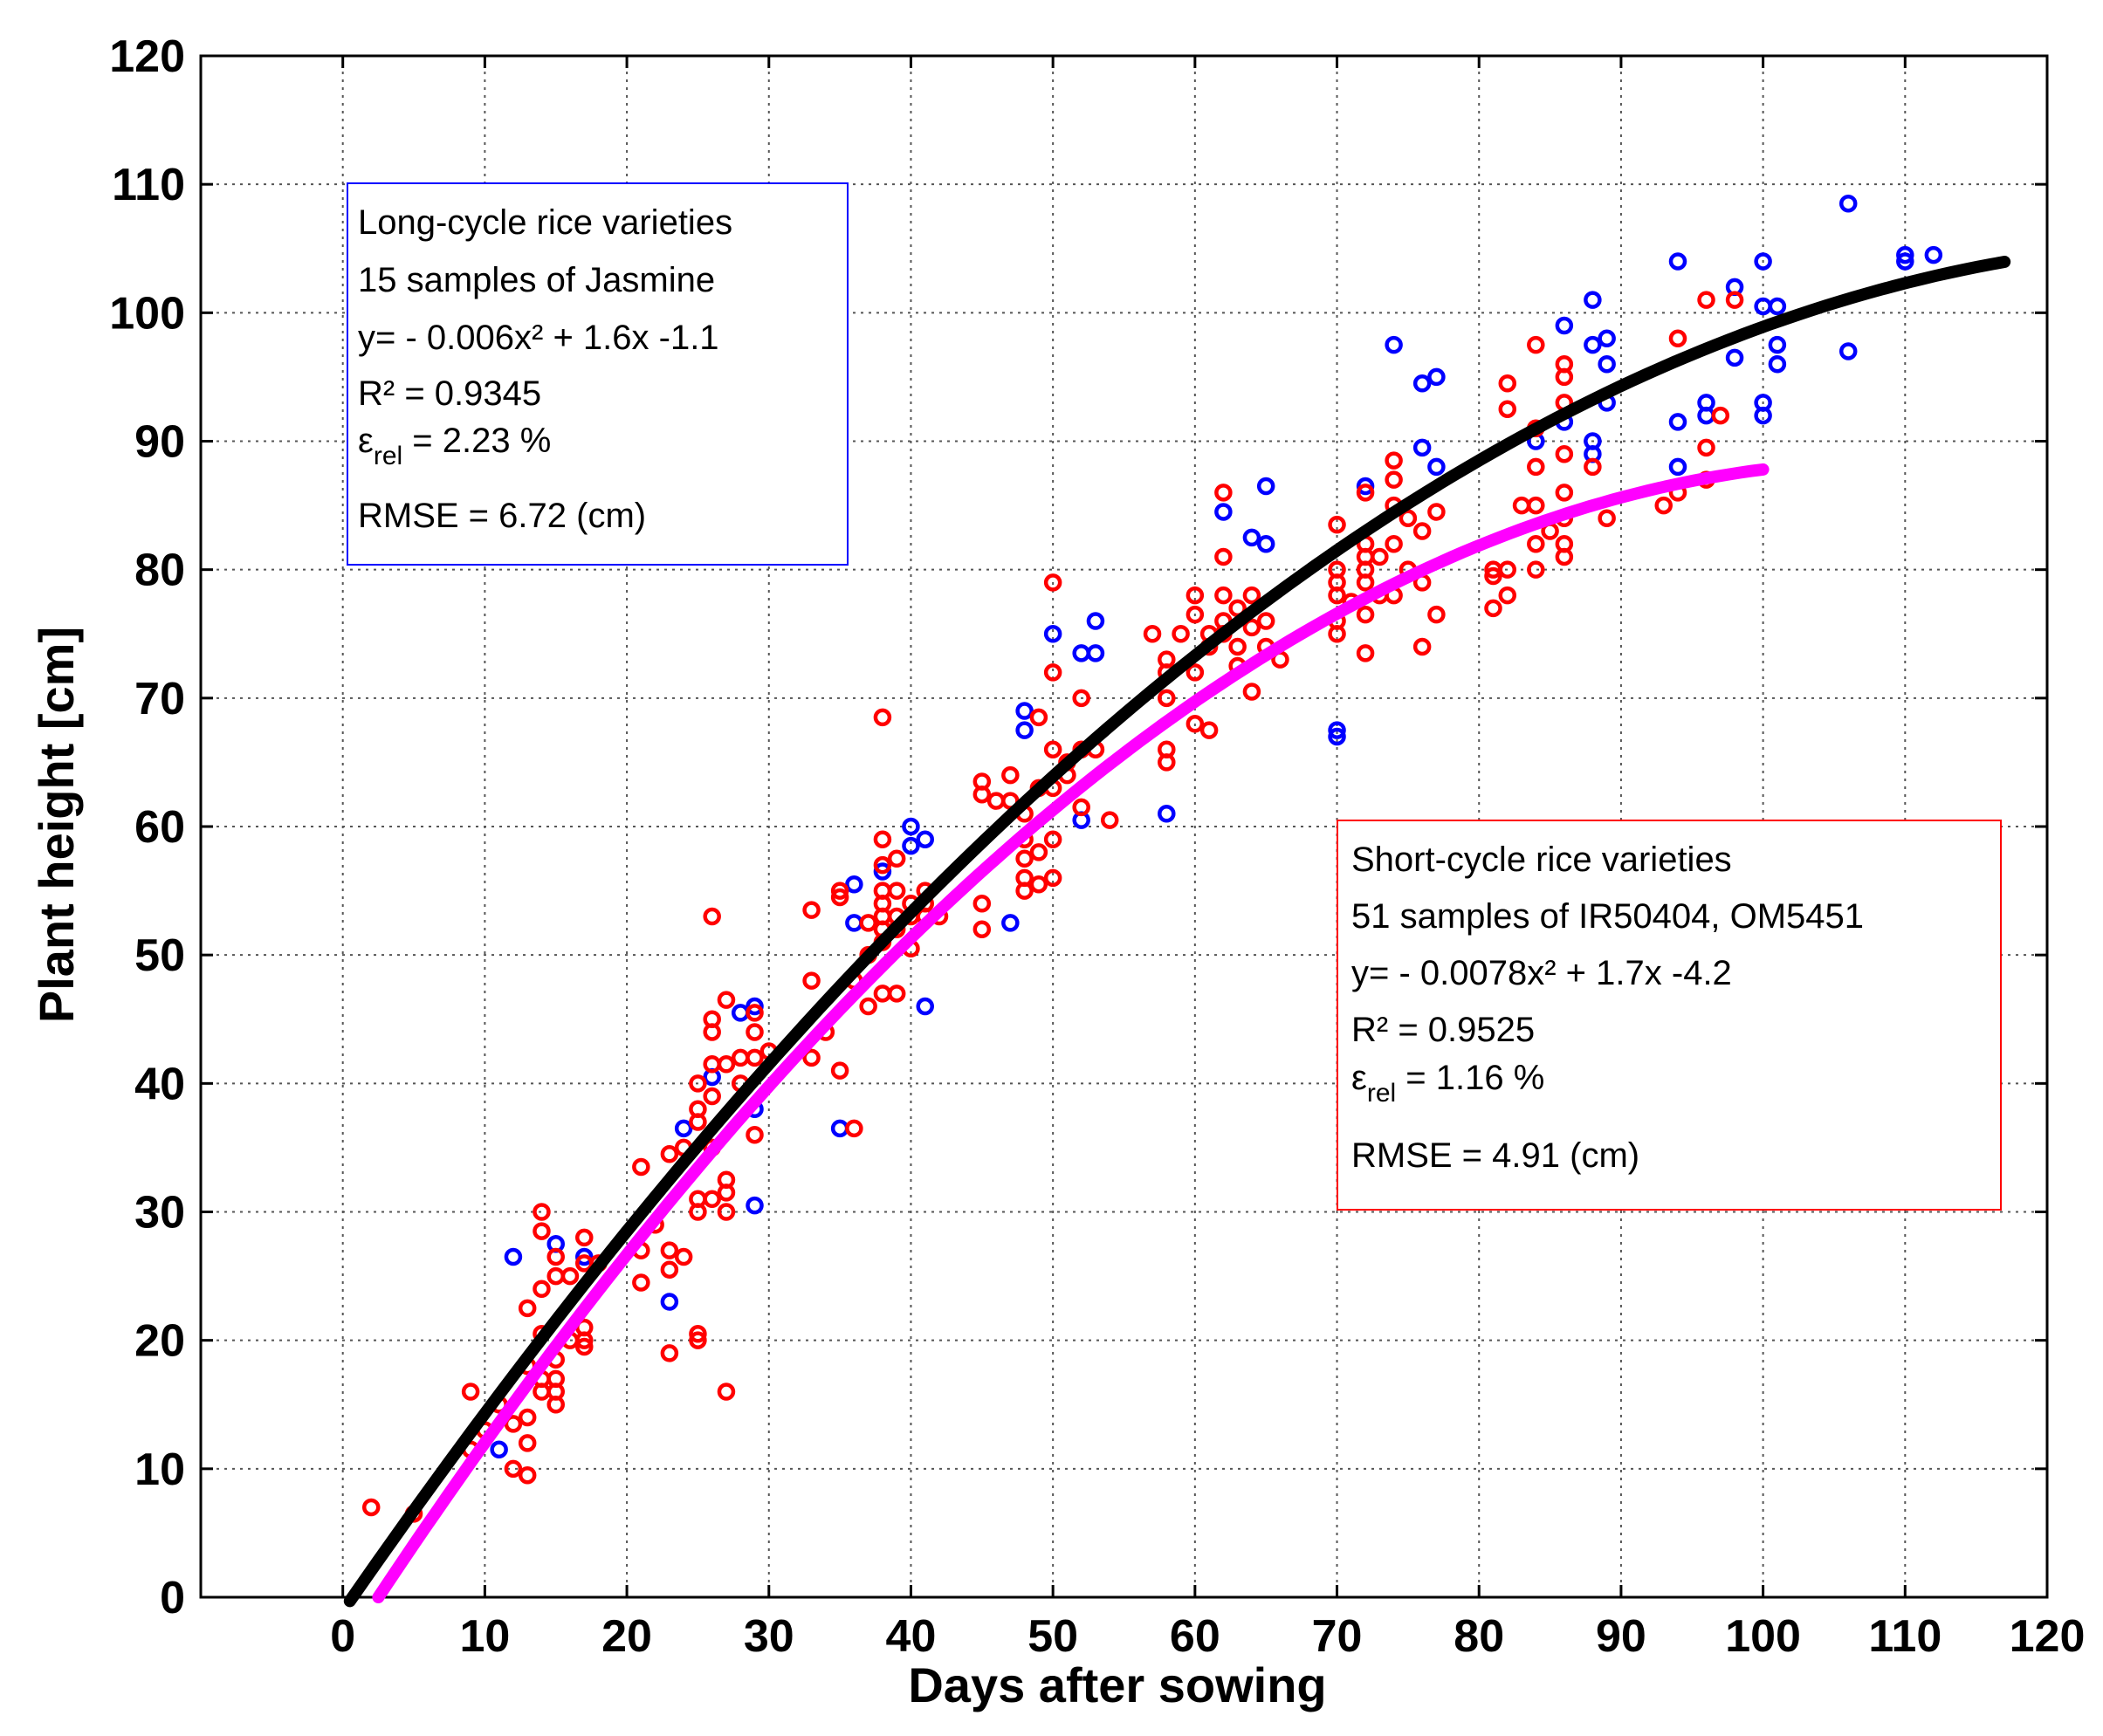 Image resolution: width=2103 pixels, height=1736 pixels. I want to click on long-annotation-border, so click(598, 374).